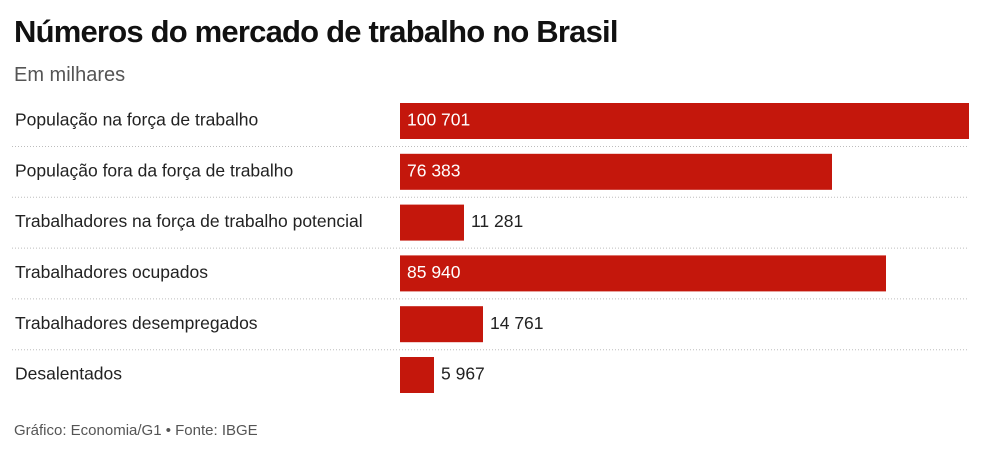 The height and width of the screenshot is (455, 984). What do you see at coordinates (154, 170) in the screenshot?
I see `category-label: População fora da força de trabalho` at bounding box center [154, 170].